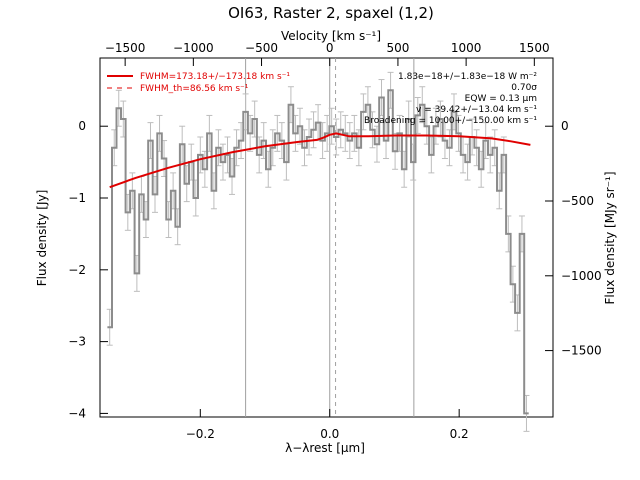 The width and height of the screenshot is (640, 480). What do you see at coordinates (77, 270) in the screenshot?
I see `y-tick-label-2: −2` at bounding box center [77, 270].